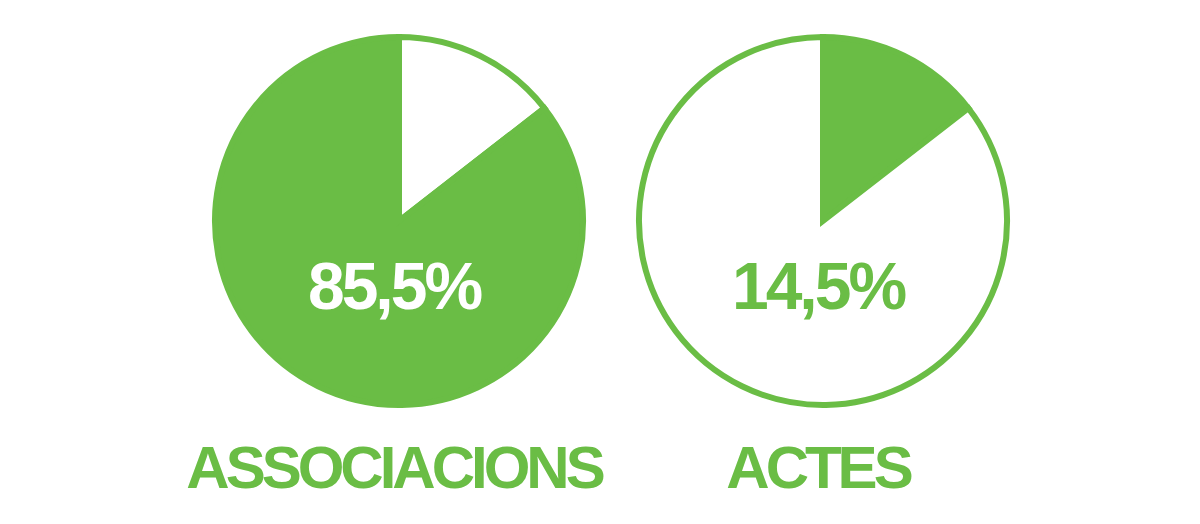 Image resolution: width=1200 pixels, height=524 pixels. I want to click on text: ASSOCIACIONS, so click(394, 467).